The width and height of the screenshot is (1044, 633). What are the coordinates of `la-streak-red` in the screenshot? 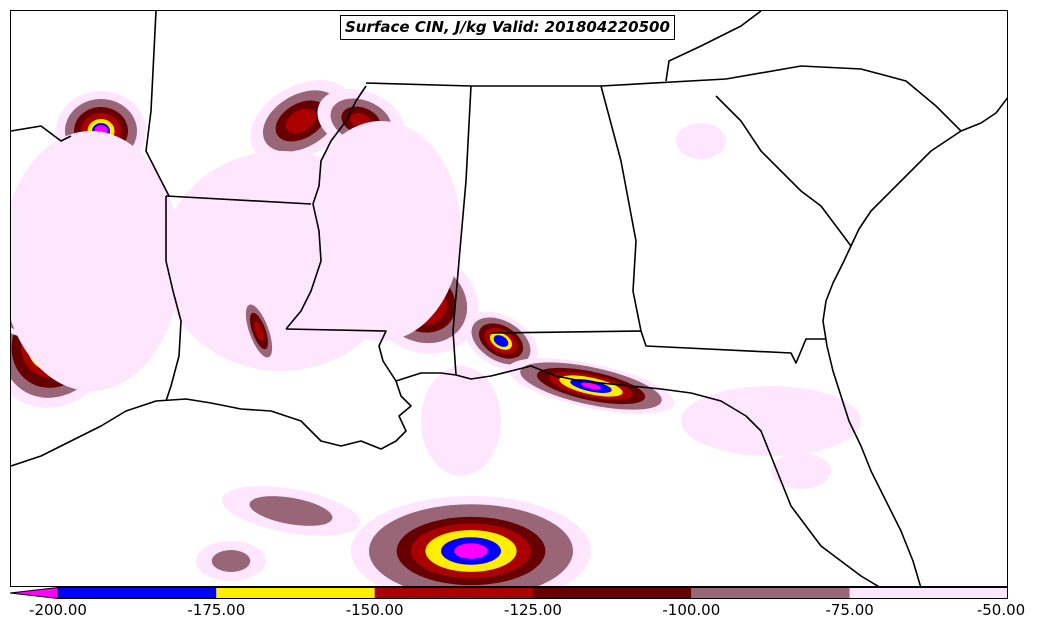 It's located at (259, 331).